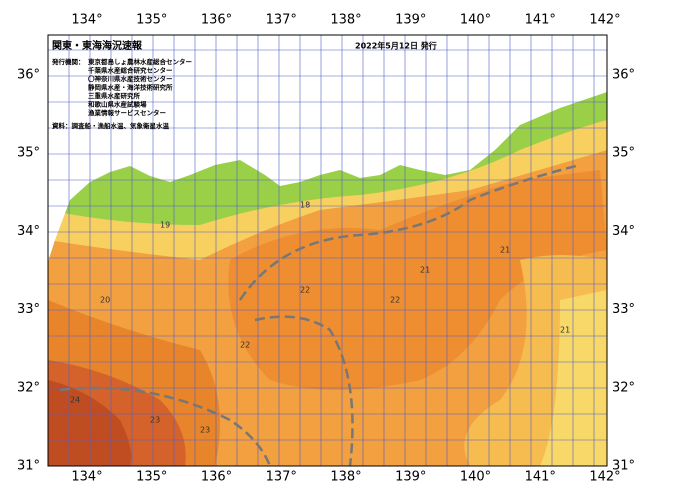 Image resolution: width=700 pixels, height=499 pixels. Describe the element at coordinates (127, 112) in the screenshot. I see `issuer: 漁業情報サービスセンター` at that location.